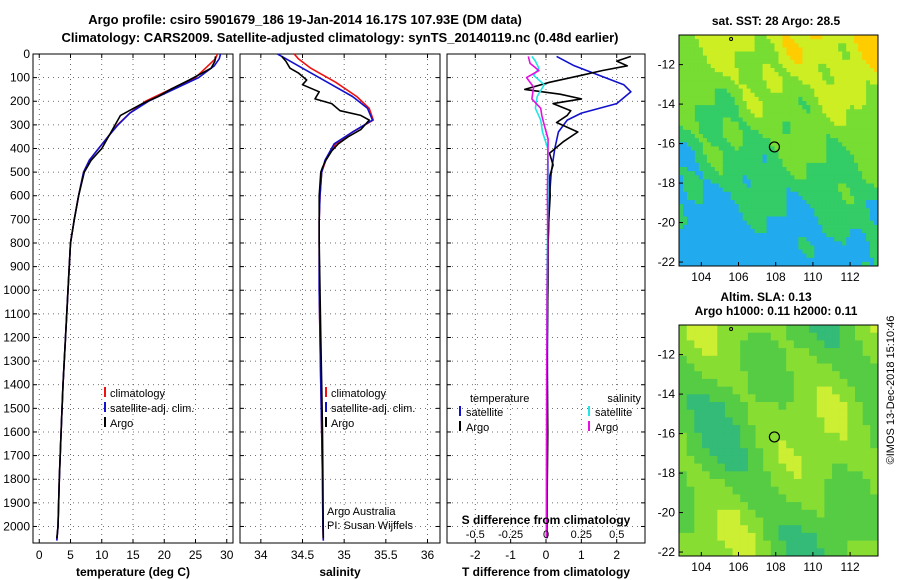  I want to click on y-tick-label: 1700, so click(16, 456).